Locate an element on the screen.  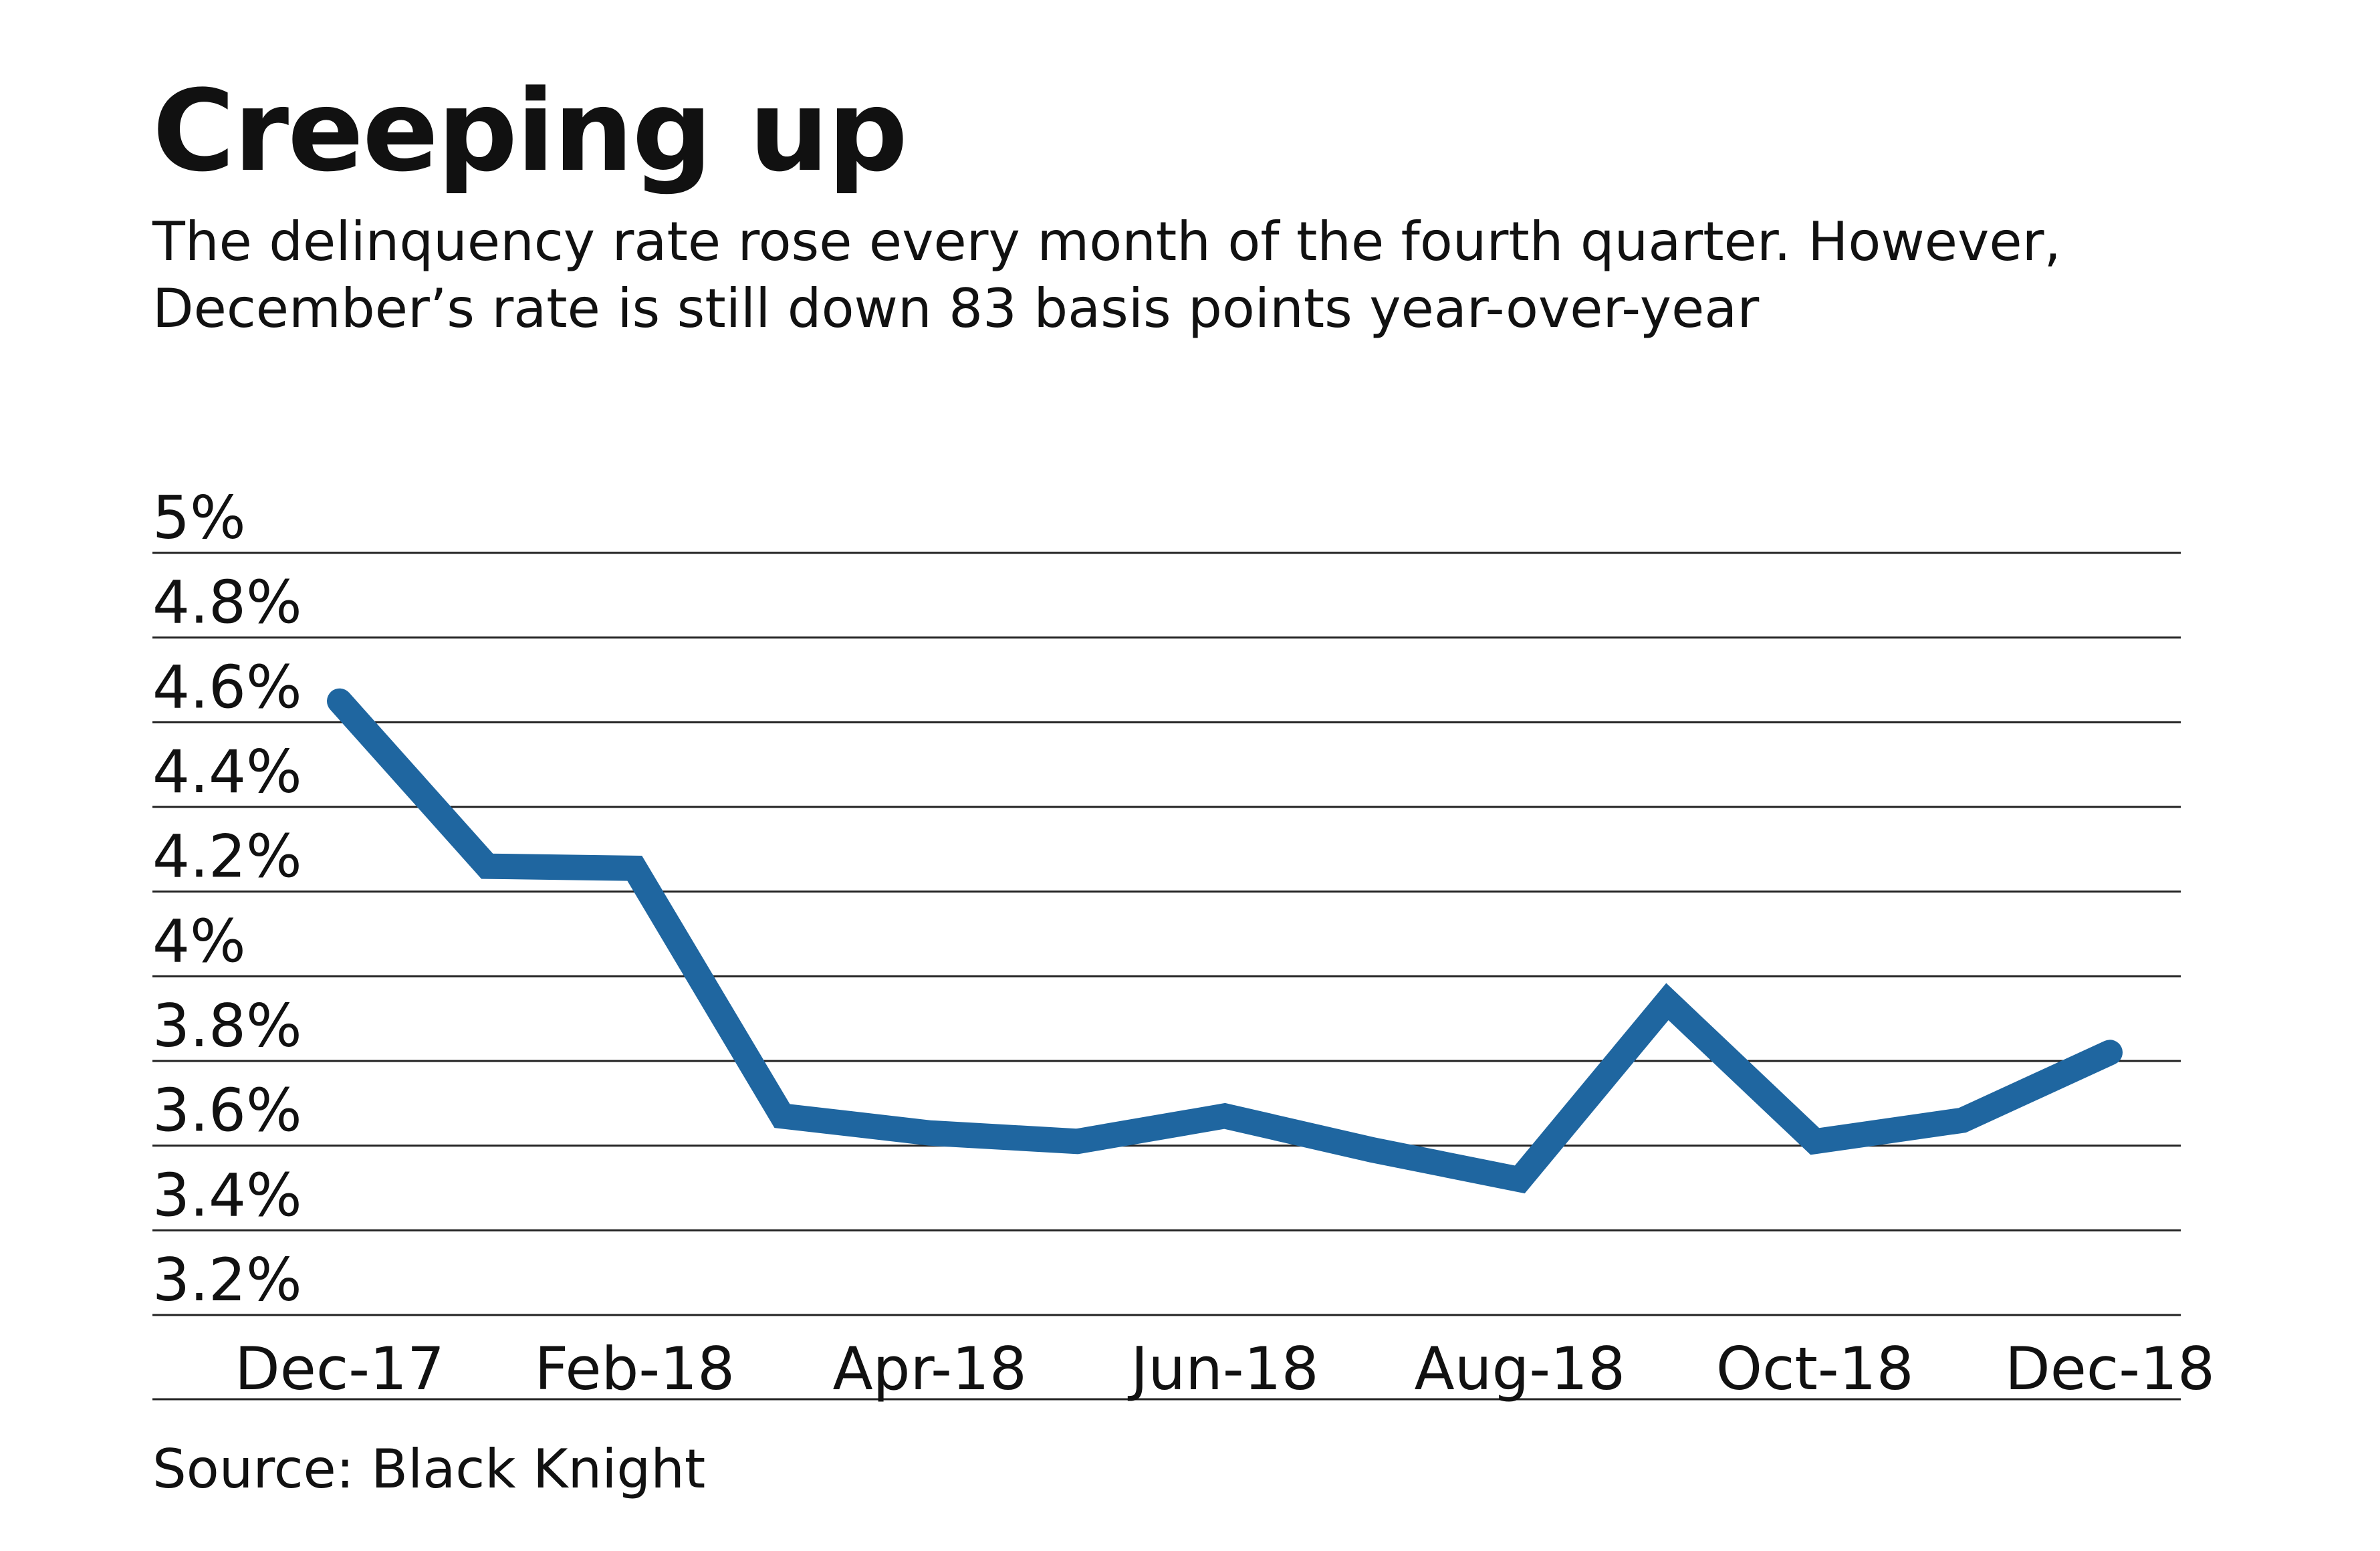
x-tick-label: Jun-18 is located at coordinates (1222, 1368).